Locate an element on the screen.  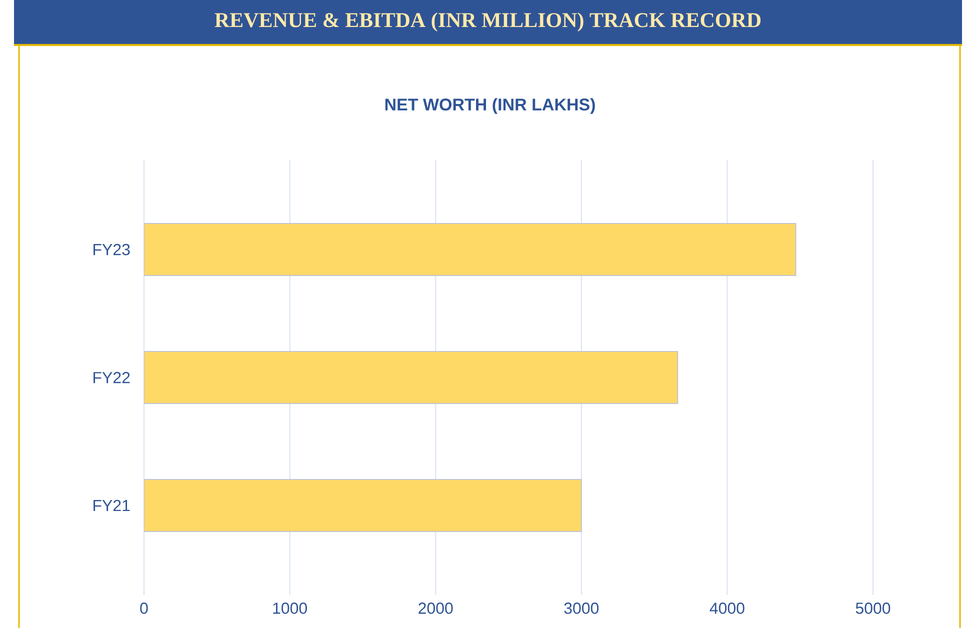
x-tick-label: 0 is located at coordinates (144, 608).